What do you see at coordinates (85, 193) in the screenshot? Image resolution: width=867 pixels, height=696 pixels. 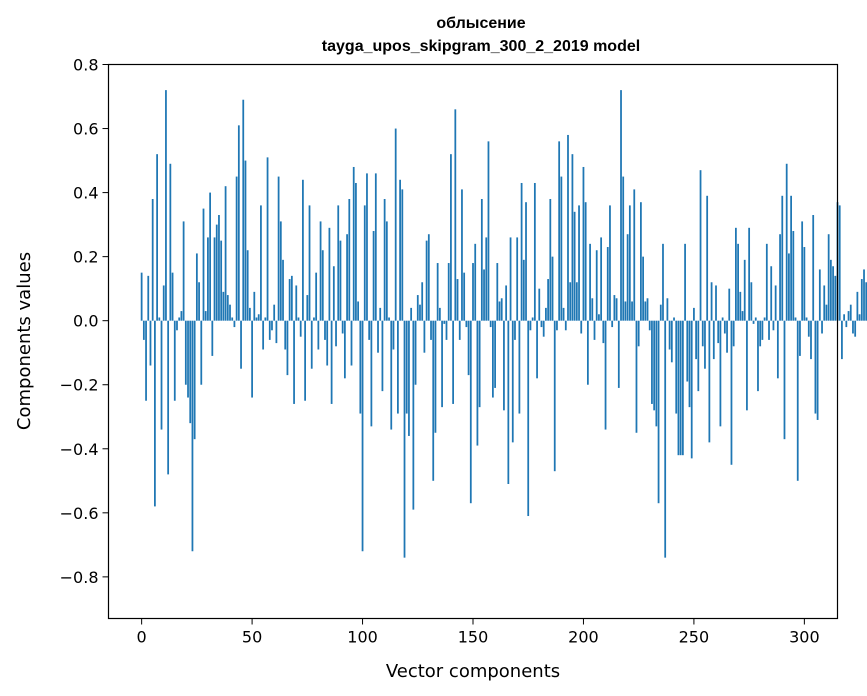 I see `y-tick-label: 0.4` at bounding box center [85, 193].